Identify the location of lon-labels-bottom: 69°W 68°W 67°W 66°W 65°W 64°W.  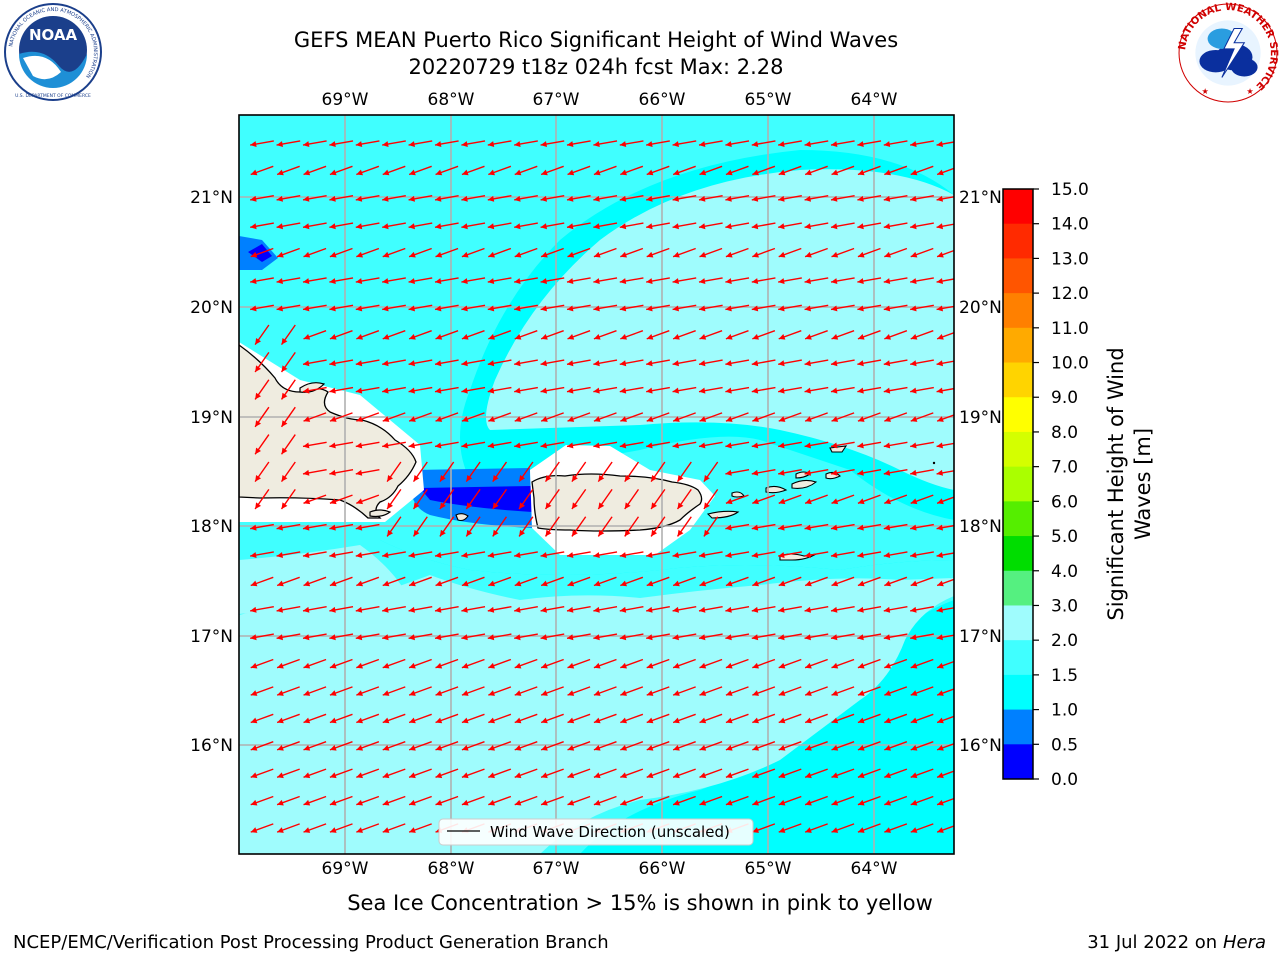
(610, 869).